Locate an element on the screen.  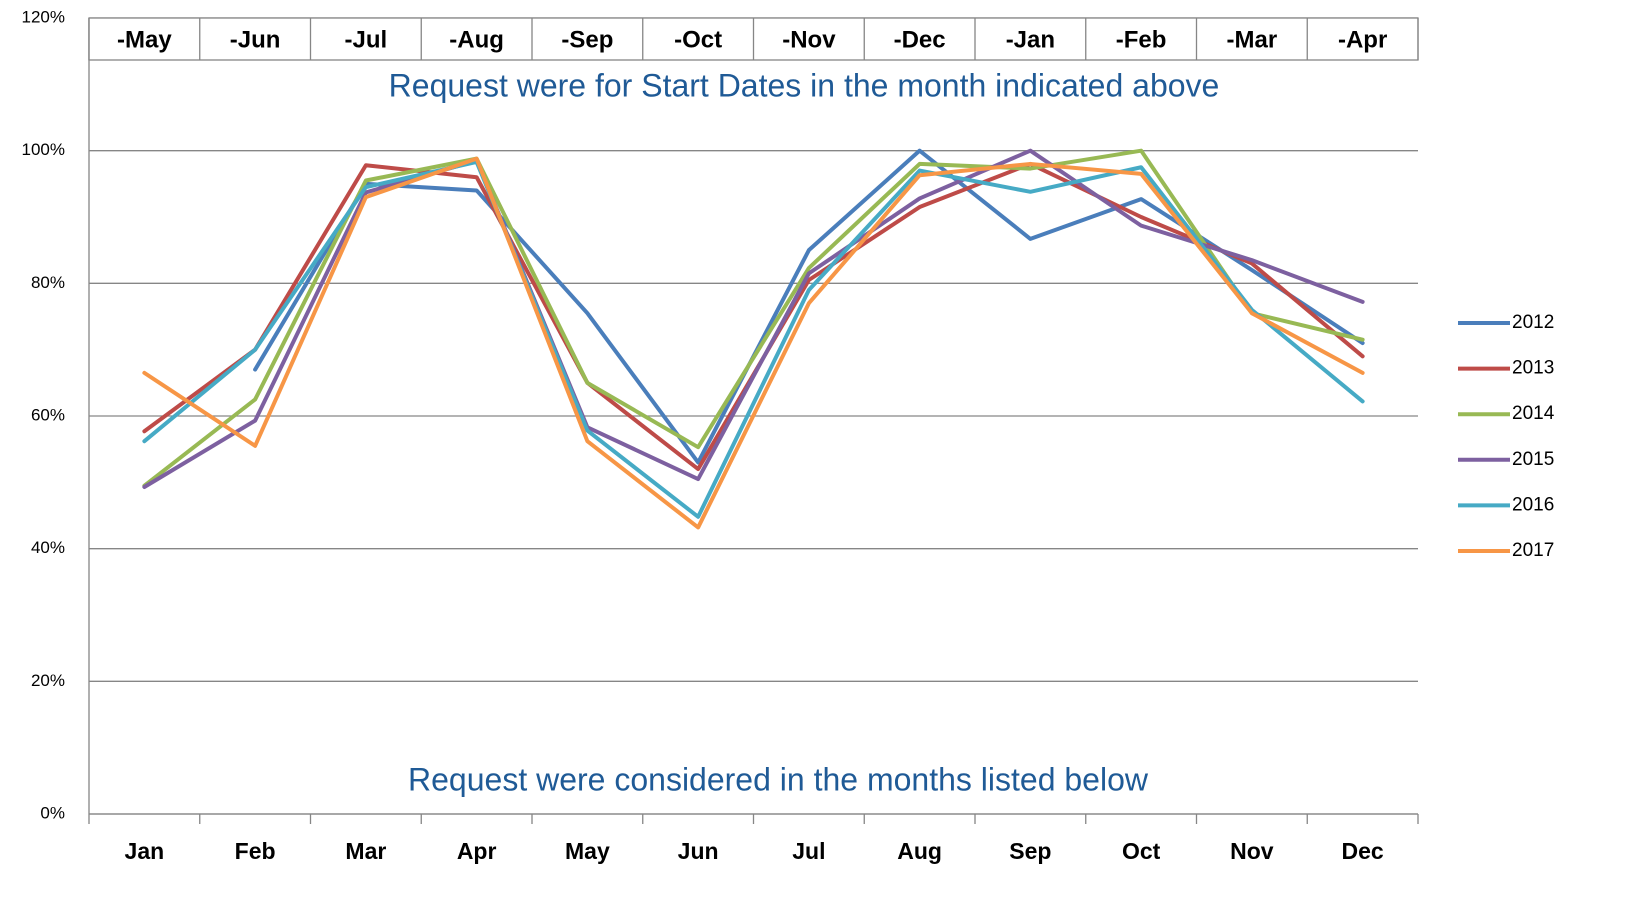
x-tick-label: Dec is located at coordinates (1363, 851).